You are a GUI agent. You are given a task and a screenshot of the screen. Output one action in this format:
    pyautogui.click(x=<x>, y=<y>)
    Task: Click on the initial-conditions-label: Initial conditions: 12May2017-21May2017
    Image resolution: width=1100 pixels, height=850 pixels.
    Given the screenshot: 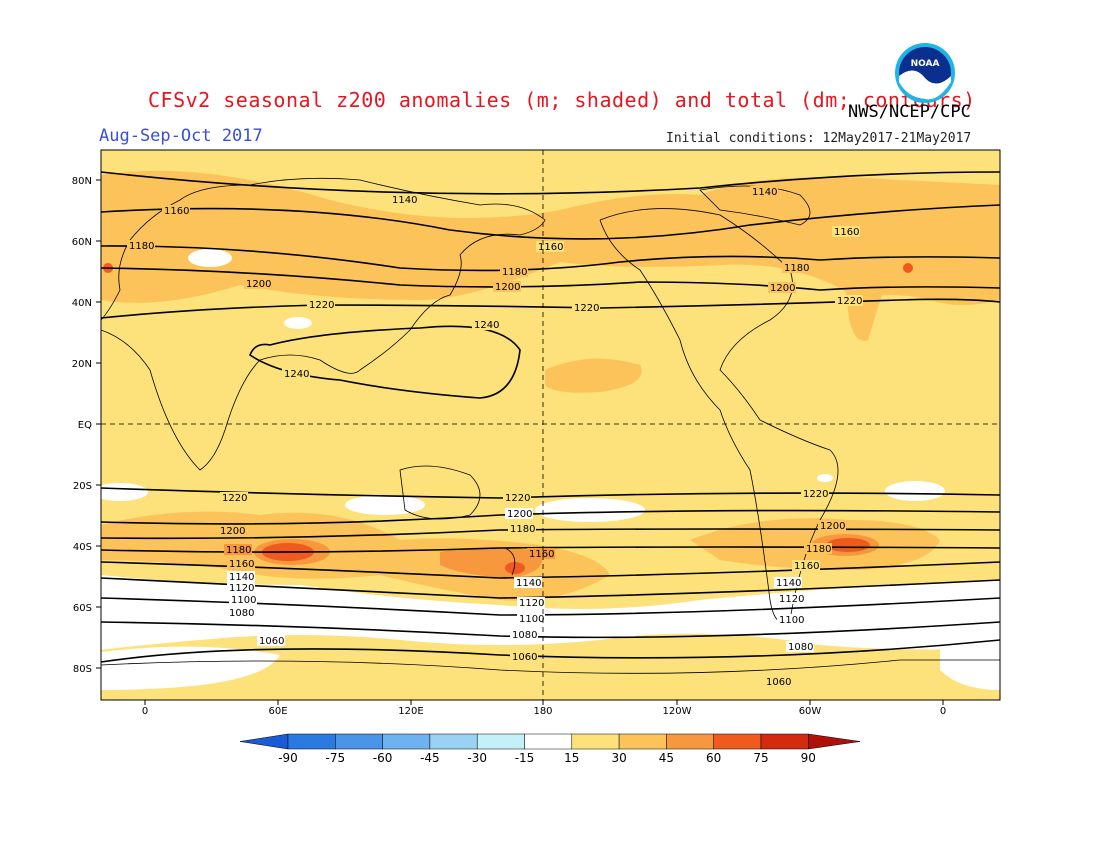 What is the action you would take?
    pyautogui.click(x=819, y=138)
    